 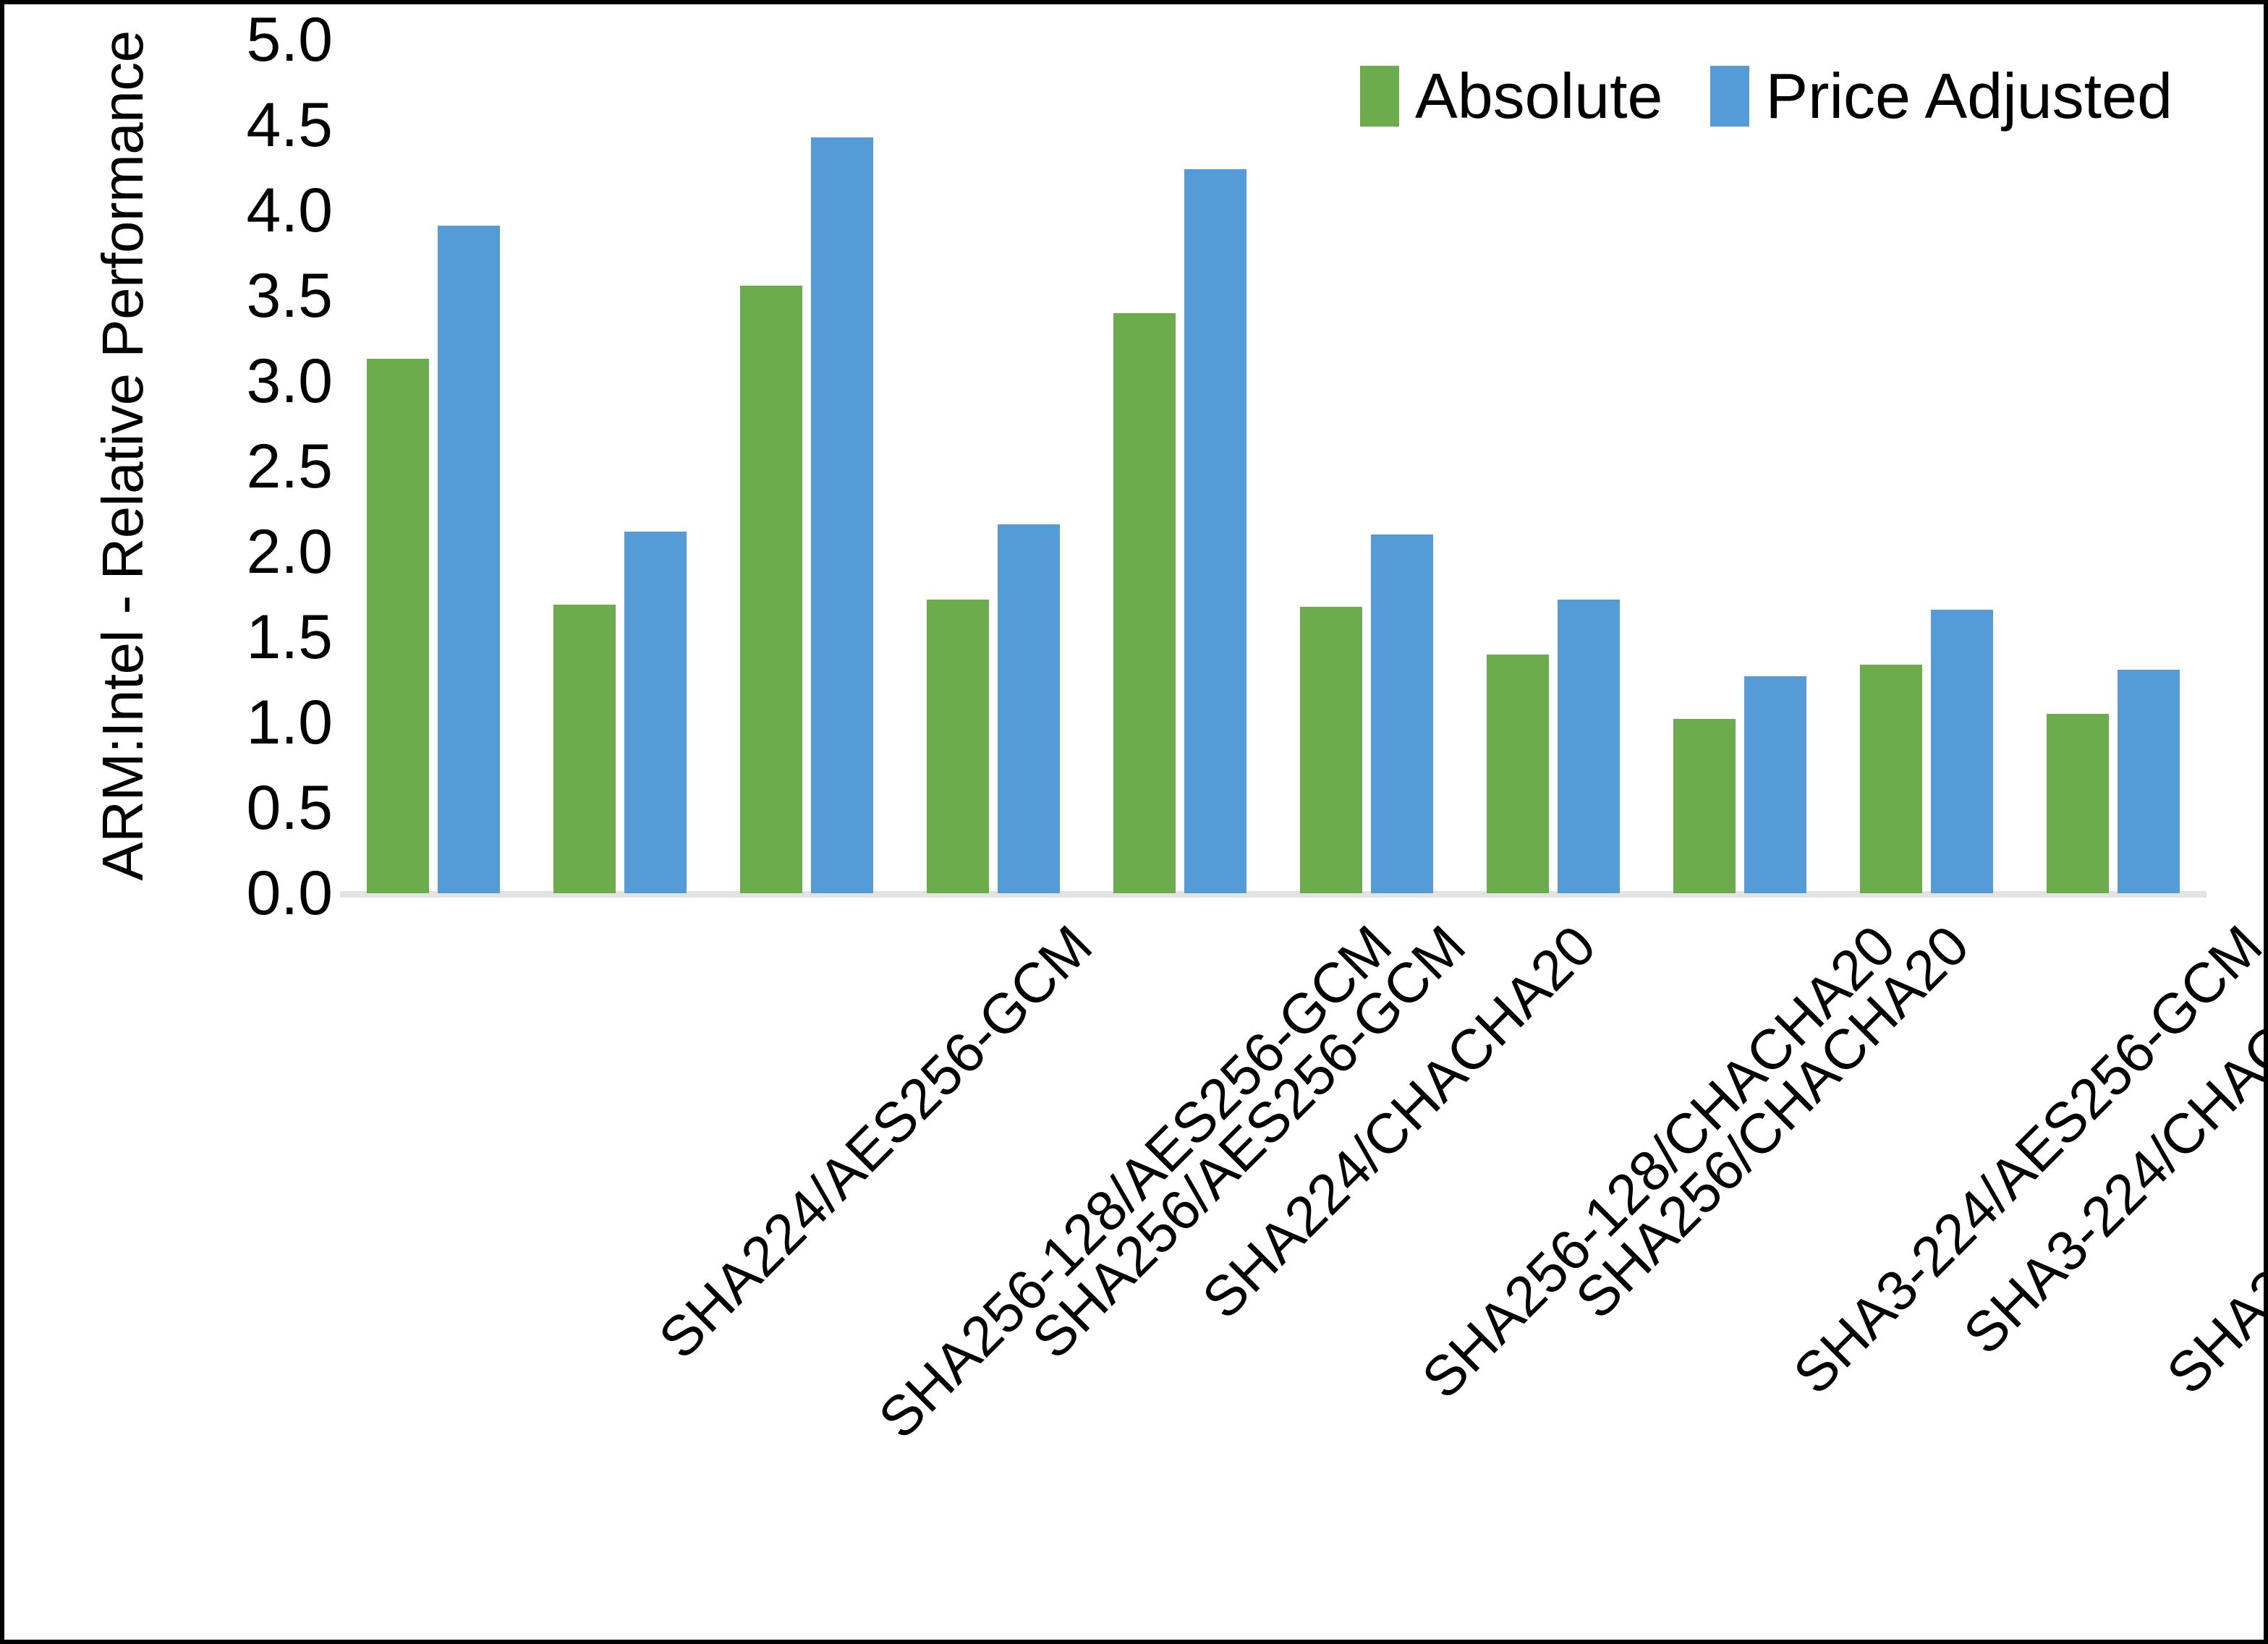 I want to click on y-tick-label: 4.0, so click(x=289, y=210).